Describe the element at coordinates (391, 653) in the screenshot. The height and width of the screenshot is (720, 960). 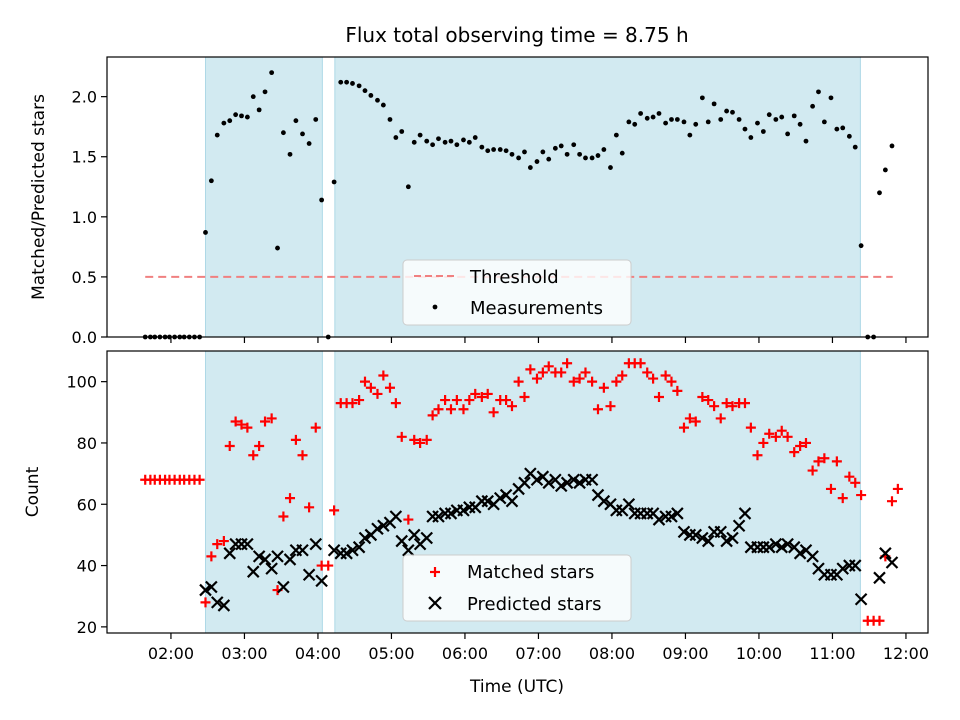
I see `x-tick-label: 05:00` at that location.